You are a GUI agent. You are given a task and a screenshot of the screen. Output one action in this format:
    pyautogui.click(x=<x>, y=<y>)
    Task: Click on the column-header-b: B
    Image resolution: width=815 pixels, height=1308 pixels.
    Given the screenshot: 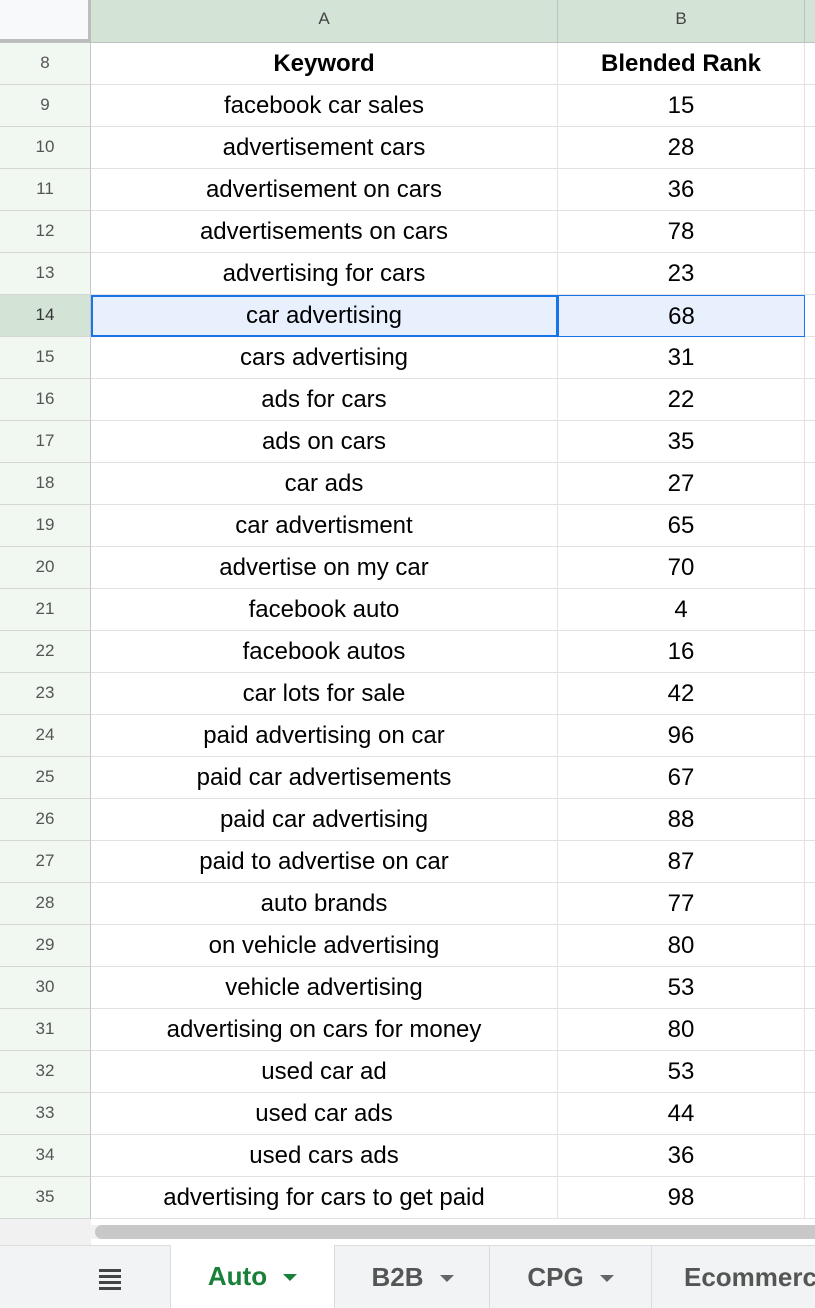 What is the action you would take?
    pyautogui.click(x=681, y=21)
    